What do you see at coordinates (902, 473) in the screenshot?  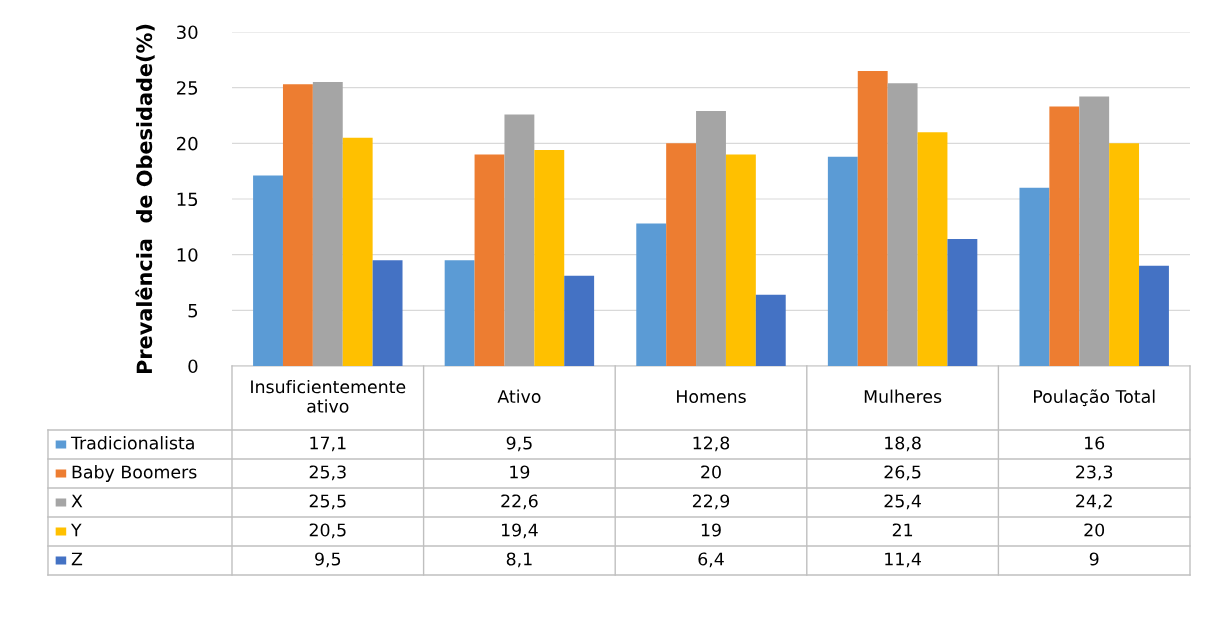 I see `data-label: 26,5` at bounding box center [902, 473].